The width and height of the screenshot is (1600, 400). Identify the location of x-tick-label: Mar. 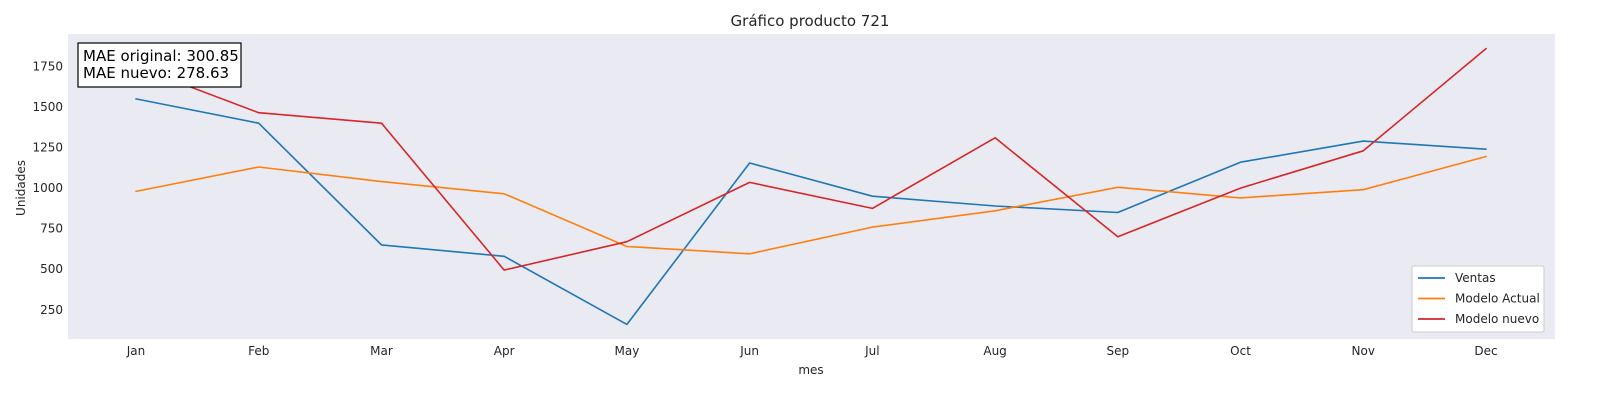
(381, 351).